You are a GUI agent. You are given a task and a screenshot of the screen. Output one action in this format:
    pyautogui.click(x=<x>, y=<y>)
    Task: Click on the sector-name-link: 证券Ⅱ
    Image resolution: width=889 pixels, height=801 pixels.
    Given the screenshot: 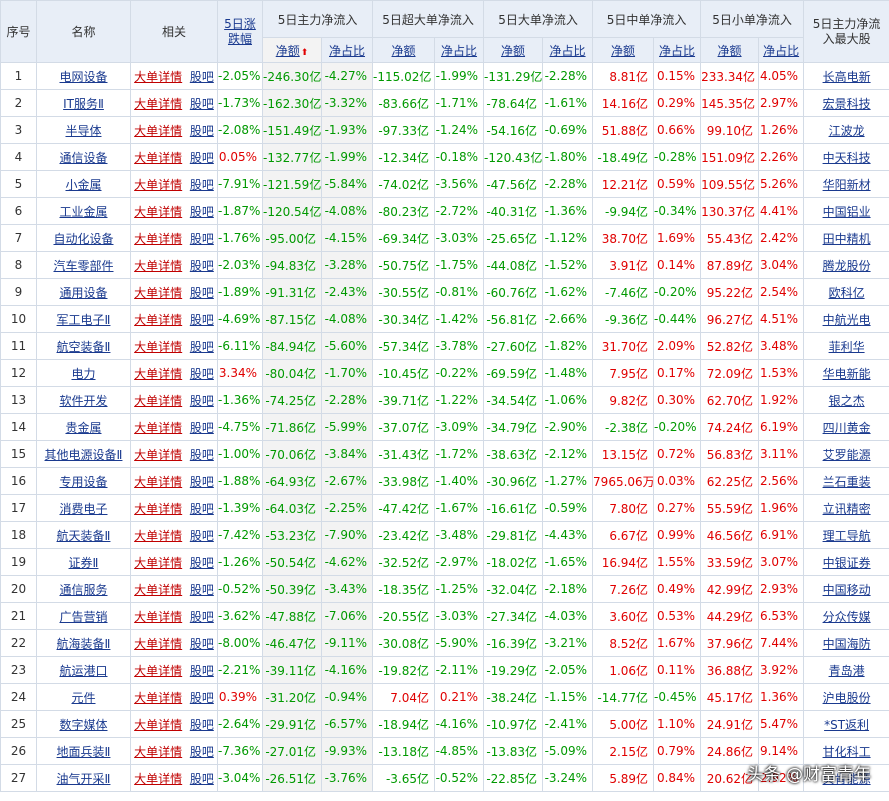 What is the action you would take?
    pyautogui.click(x=83, y=562)
    